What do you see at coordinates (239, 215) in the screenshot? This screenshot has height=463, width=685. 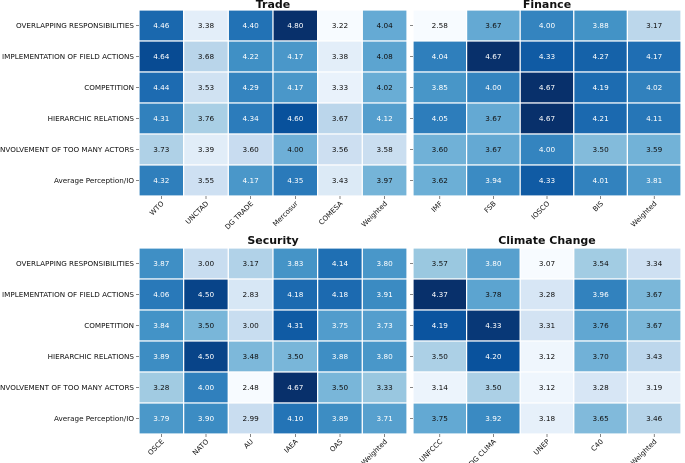 I see `column-label: DG TRADE` at bounding box center [239, 215].